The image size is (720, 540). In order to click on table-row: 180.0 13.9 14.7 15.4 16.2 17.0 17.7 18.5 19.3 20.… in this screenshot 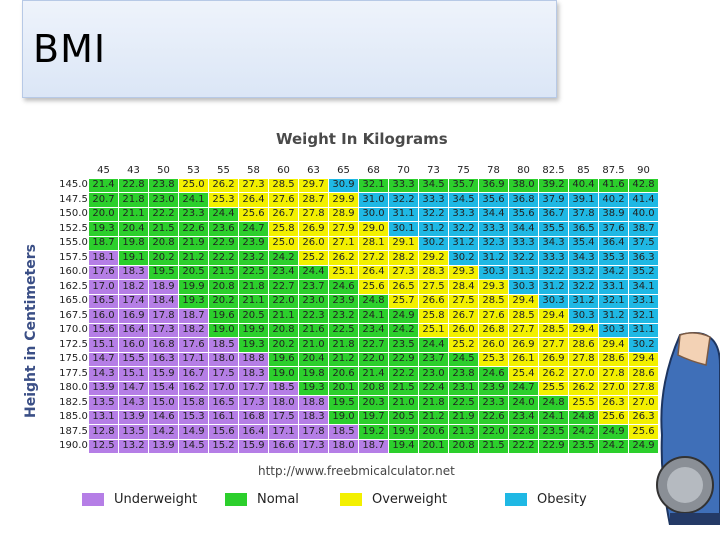, I will do `click(358, 388)`.